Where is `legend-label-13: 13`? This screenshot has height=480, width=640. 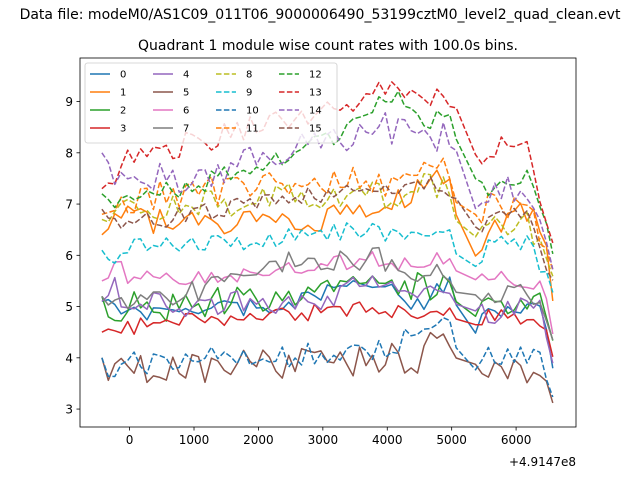 legend-label-13: 13 is located at coordinates (315, 93).